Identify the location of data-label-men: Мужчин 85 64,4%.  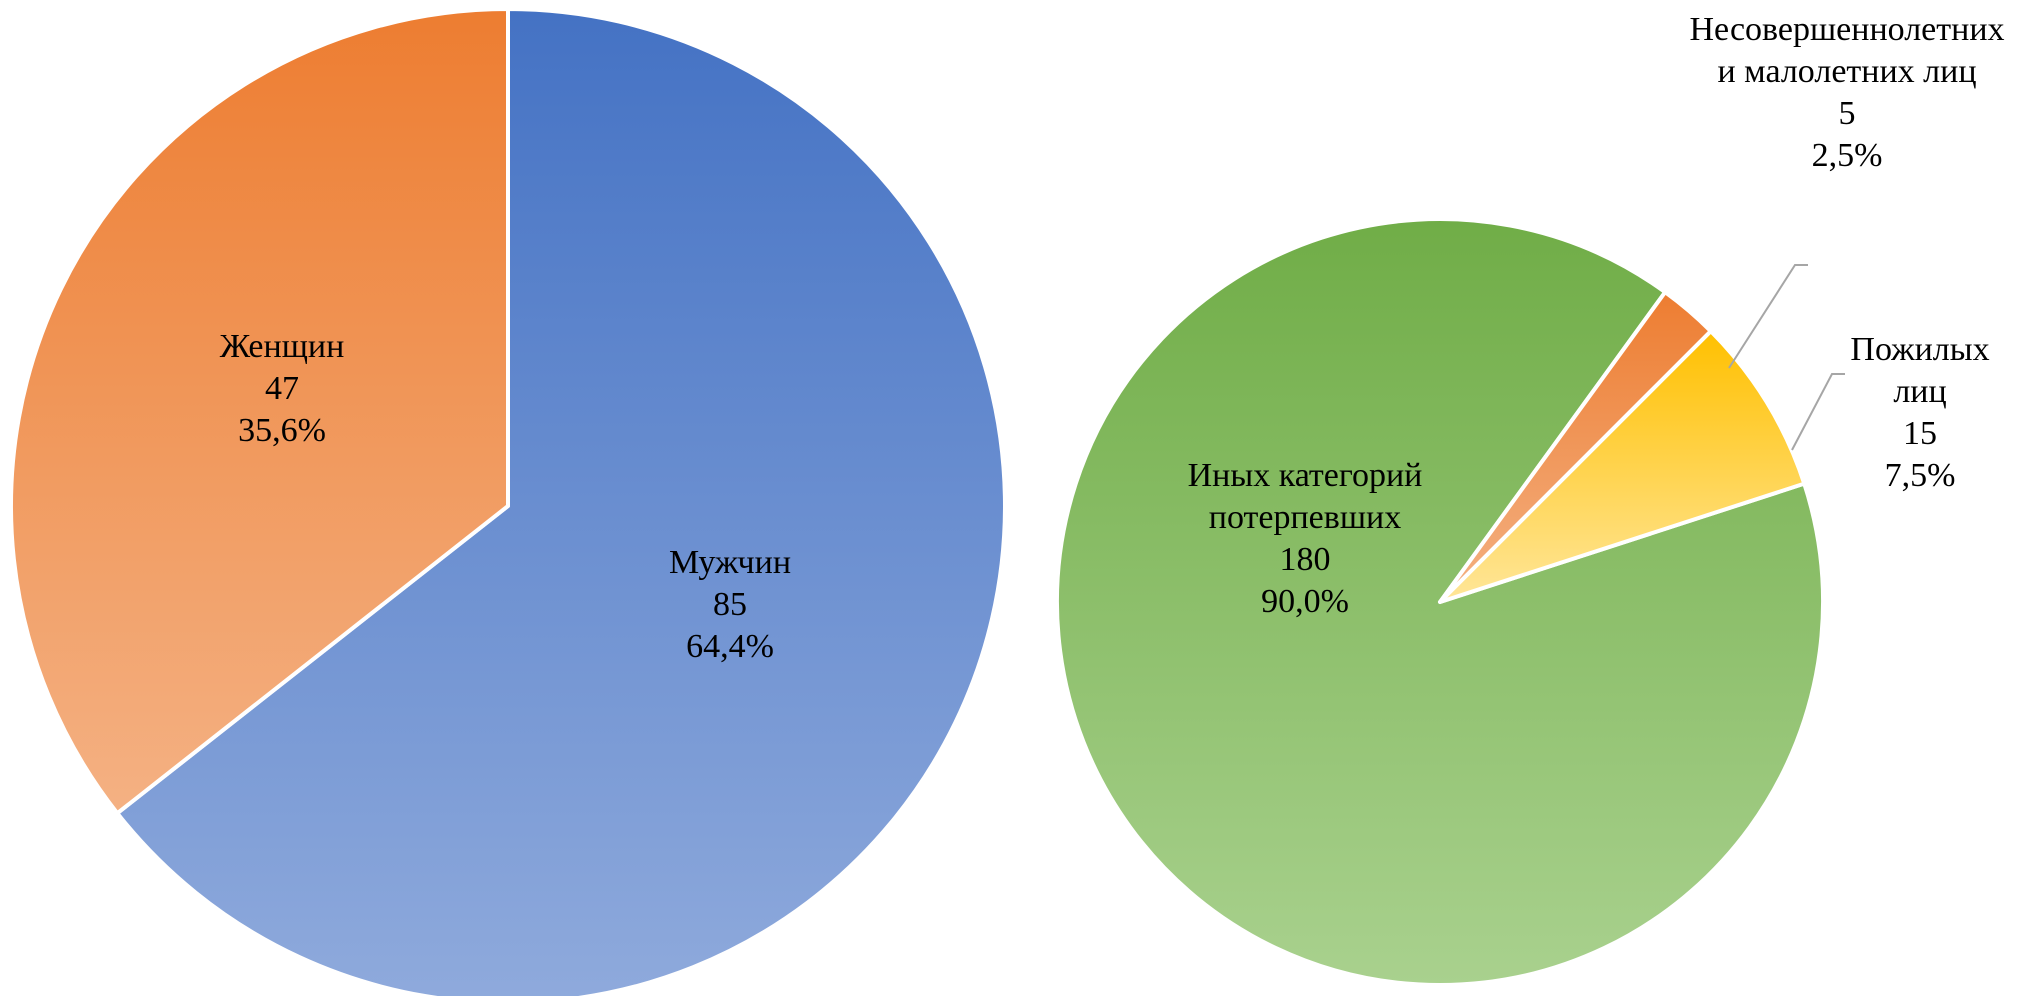
(730, 604).